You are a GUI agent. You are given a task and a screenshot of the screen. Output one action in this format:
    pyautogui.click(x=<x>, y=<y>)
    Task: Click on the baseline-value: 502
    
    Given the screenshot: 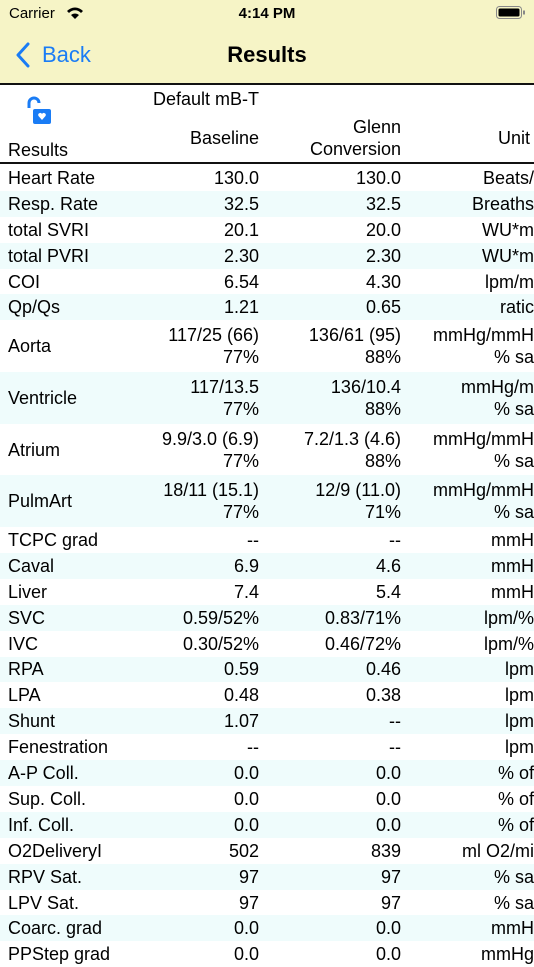 What is the action you would take?
    pyautogui.click(x=243, y=850)
    